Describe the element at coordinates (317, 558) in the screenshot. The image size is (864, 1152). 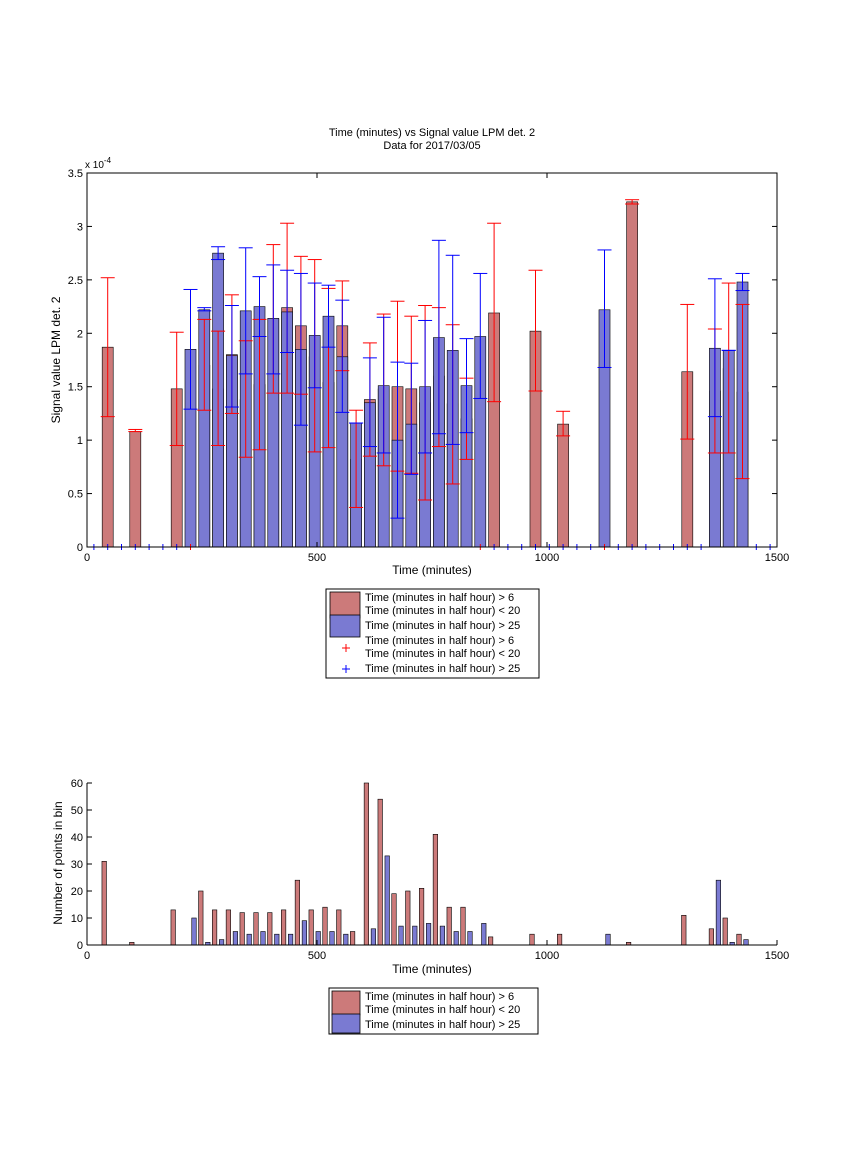
I see `x-tick-label: 500` at that location.